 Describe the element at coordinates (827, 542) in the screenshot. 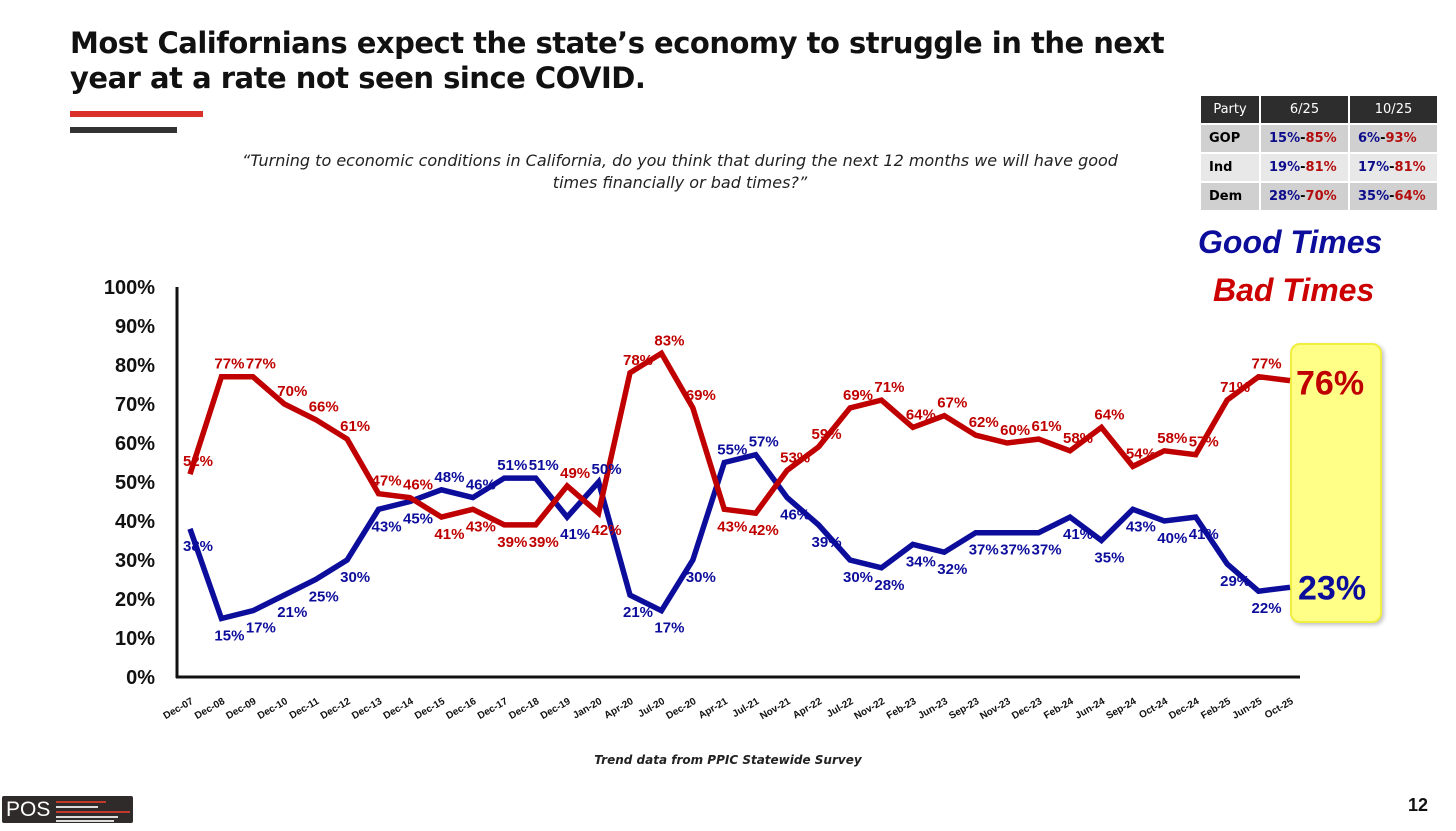

I see `good-data-label: 39%` at that location.